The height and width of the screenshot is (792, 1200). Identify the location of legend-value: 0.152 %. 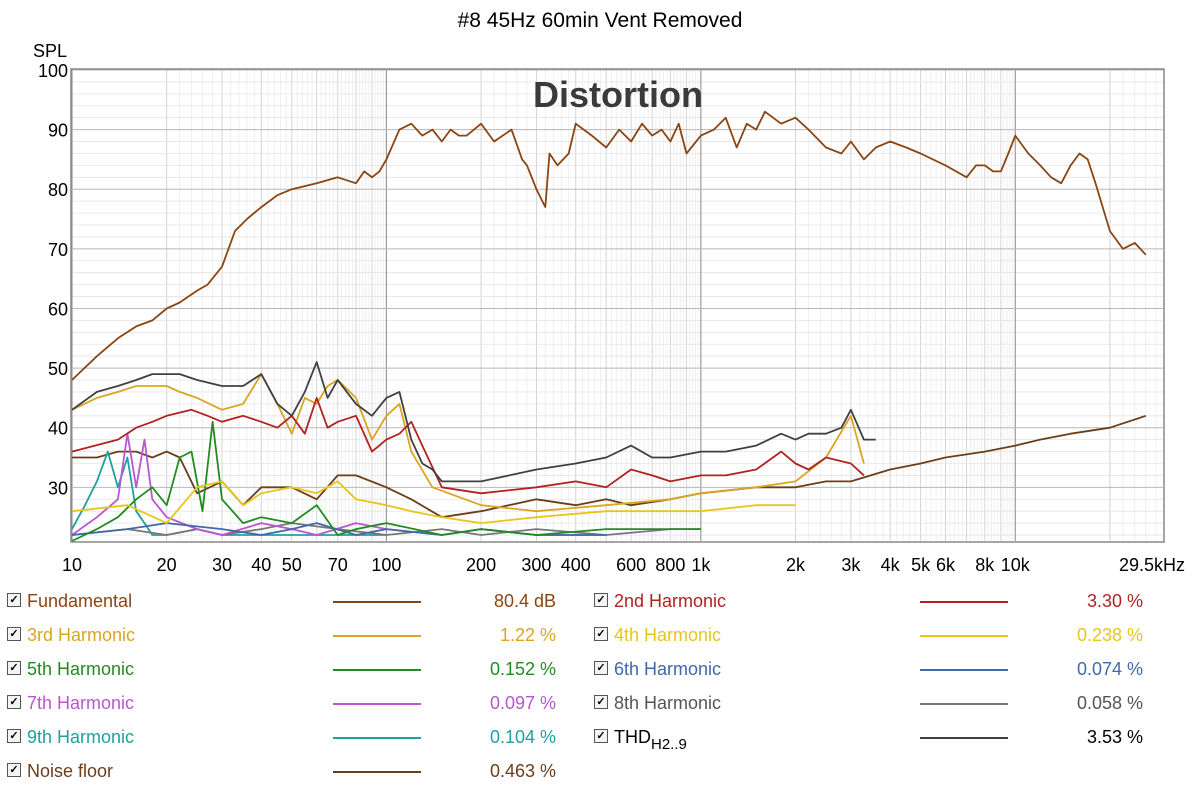
(522, 669).